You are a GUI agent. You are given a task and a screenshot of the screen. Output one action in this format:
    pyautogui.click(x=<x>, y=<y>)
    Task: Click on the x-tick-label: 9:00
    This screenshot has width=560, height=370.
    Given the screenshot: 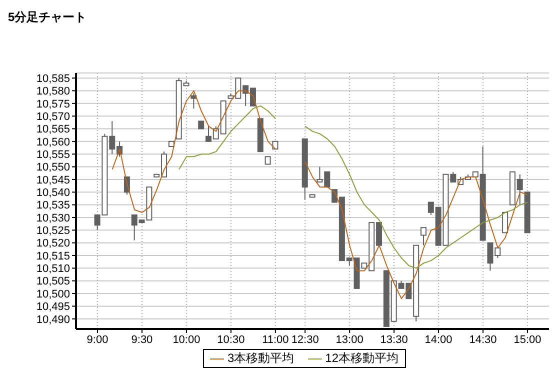 What is the action you would take?
    pyautogui.click(x=97, y=340)
    